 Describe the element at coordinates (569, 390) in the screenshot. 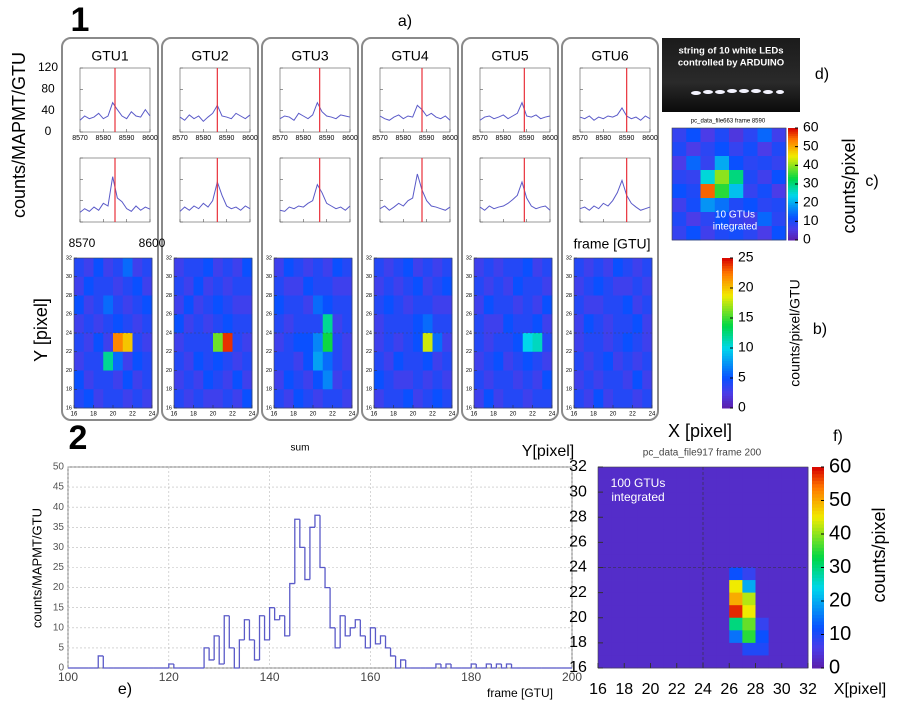

I see `y-tick-label: 18` at that location.